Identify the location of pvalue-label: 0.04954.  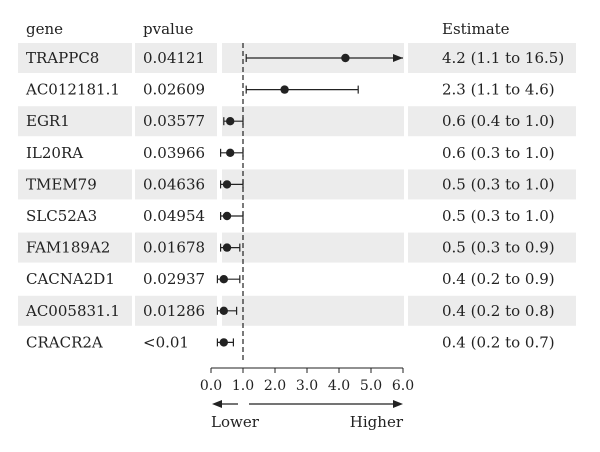
(174, 216).